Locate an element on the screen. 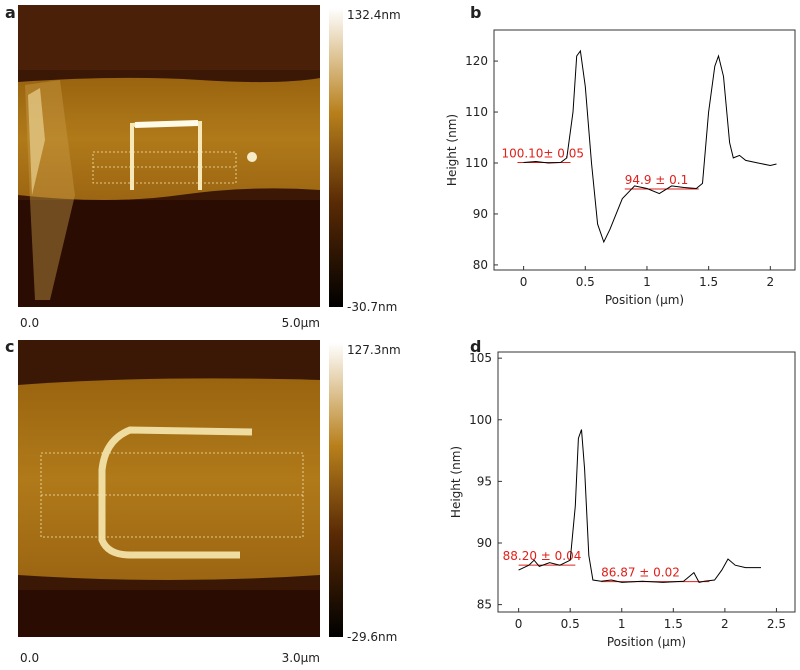 This screenshot has height=670, width=800. y-tick-label: 120 is located at coordinates (476, 61).